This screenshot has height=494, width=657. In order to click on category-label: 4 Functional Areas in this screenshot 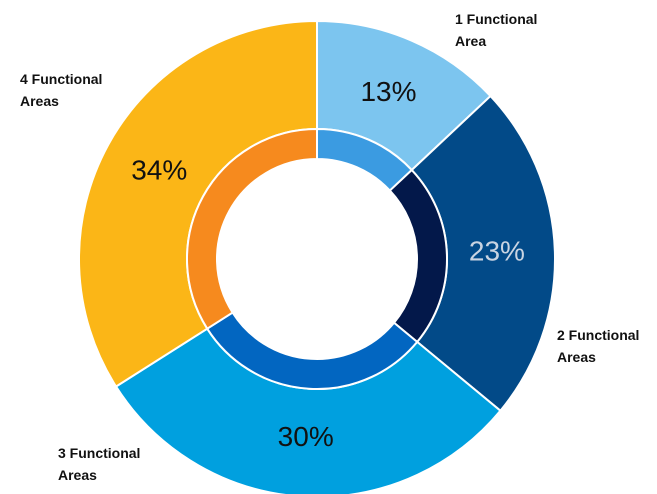, I will do `click(61, 90)`.